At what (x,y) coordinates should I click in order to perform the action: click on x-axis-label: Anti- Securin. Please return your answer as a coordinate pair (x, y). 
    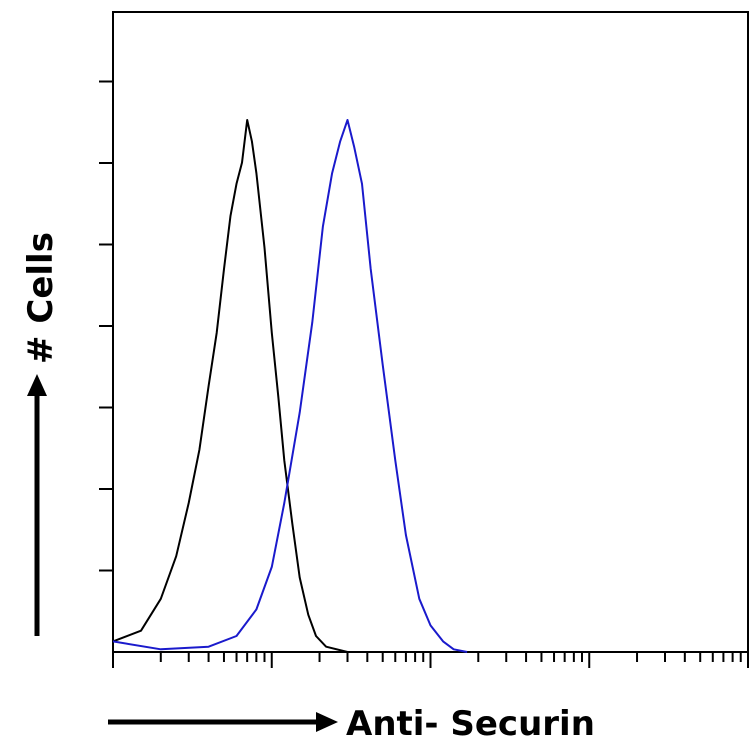
    Looking at the image, I should click on (470, 723).